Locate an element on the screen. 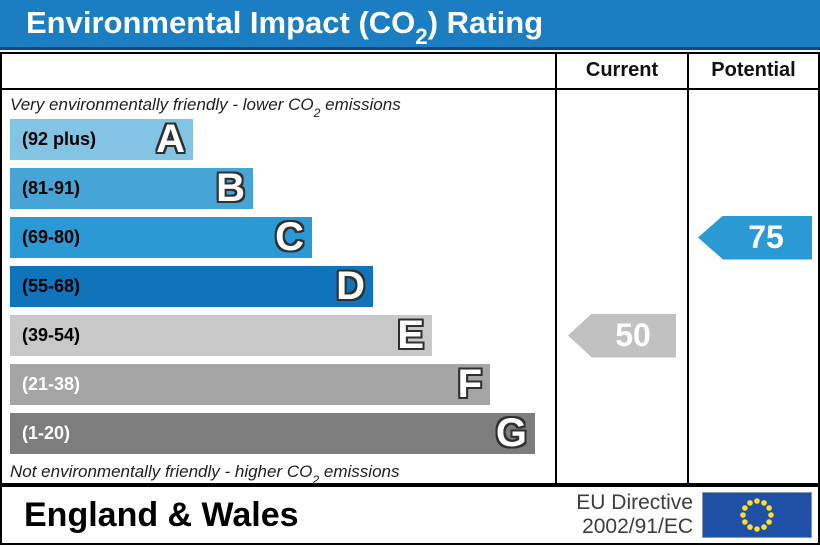 The height and width of the screenshot is (547, 820). band-letter: G is located at coordinates (511, 433).